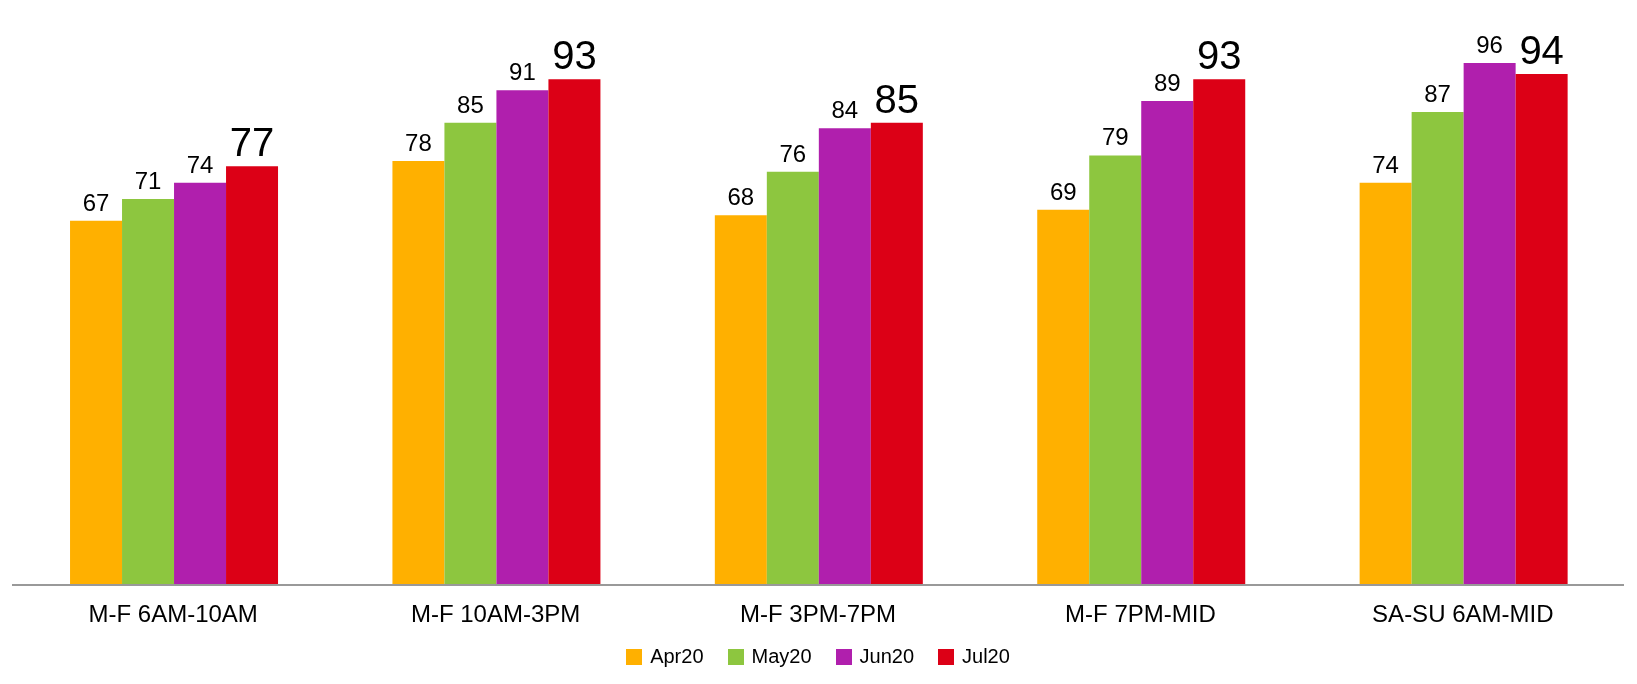 The image size is (1637, 684). What do you see at coordinates (1489, 44) in the screenshot?
I see `data-label: 96` at bounding box center [1489, 44].